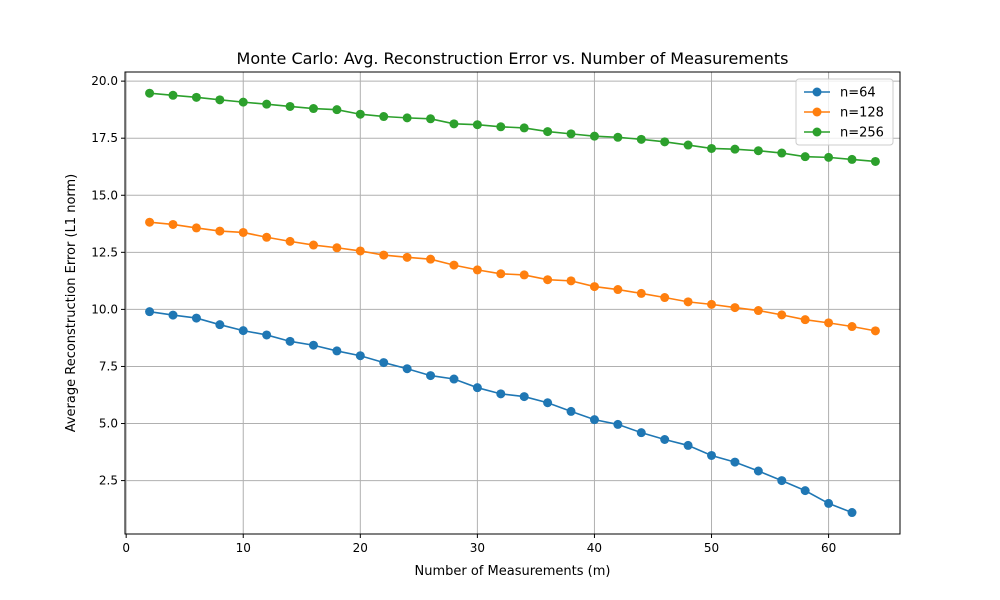 Image resolution: width=1000 pixels, height=600 pixels. What do you see at coordinates (243, 548) in the screenshot?
I see `x-tick-label: 10` at bounding box center [243, 548].